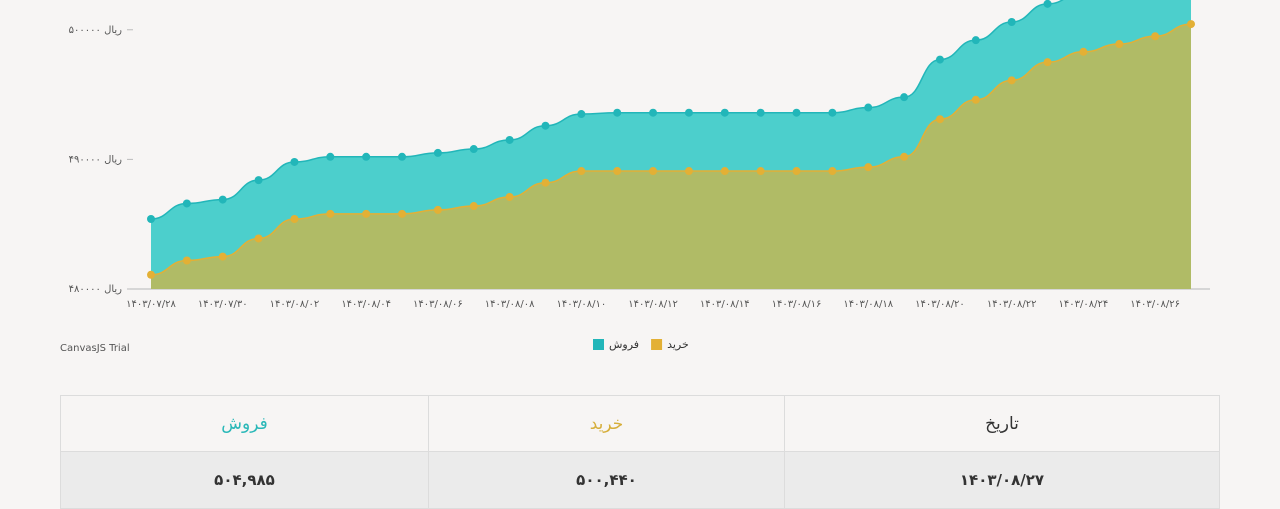  Describe the element at coordinates (244, 480) in the screenshot. I see `cell: ۵۰۴,۹۸۵` at that location.